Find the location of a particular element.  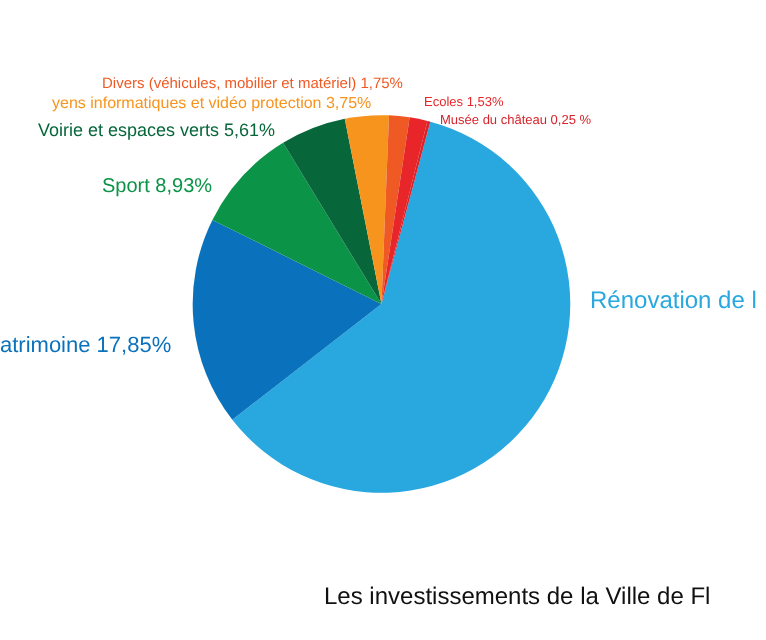

slice-label: Rénovation de l is located at coordinates (673, 300).